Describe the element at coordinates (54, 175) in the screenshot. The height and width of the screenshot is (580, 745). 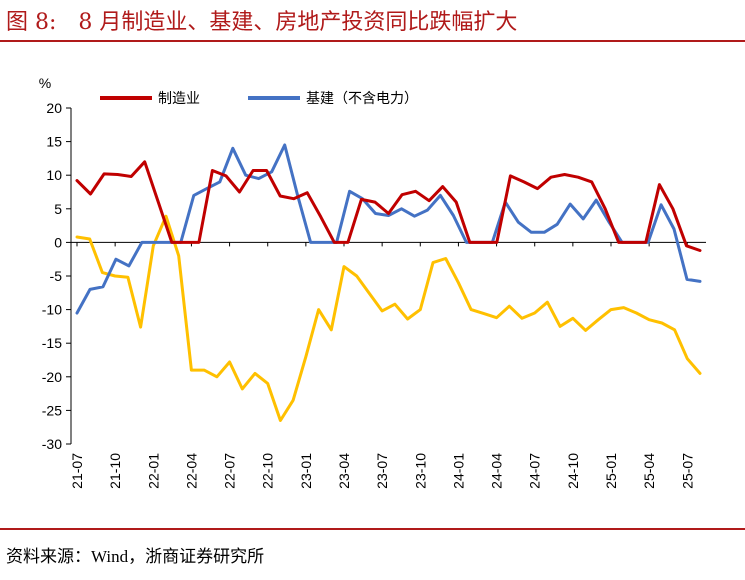
I see `y-tick-label: 10` at that location.